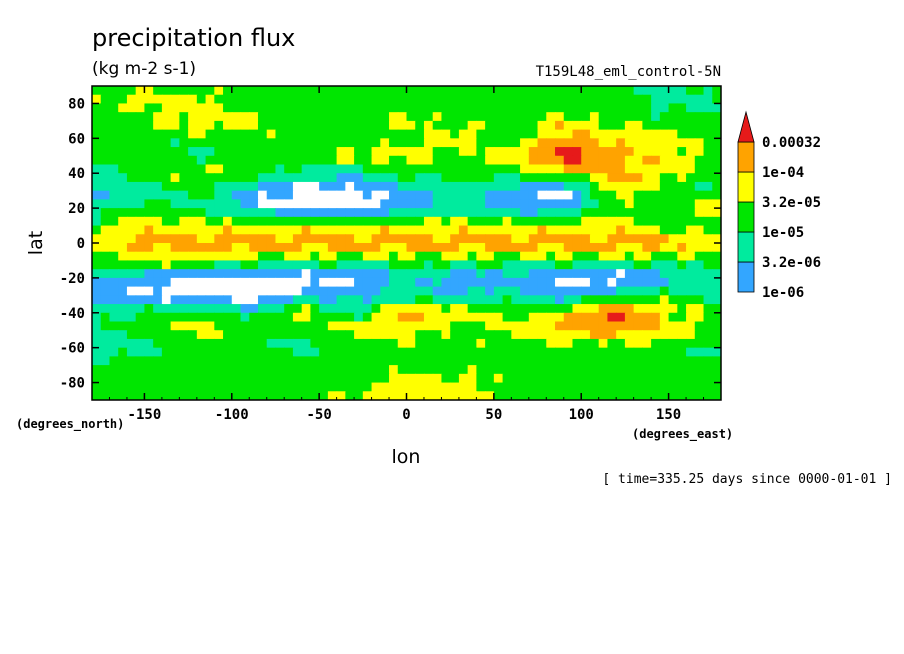  I want to click on x-tick-label: 0, so click(406, 415).